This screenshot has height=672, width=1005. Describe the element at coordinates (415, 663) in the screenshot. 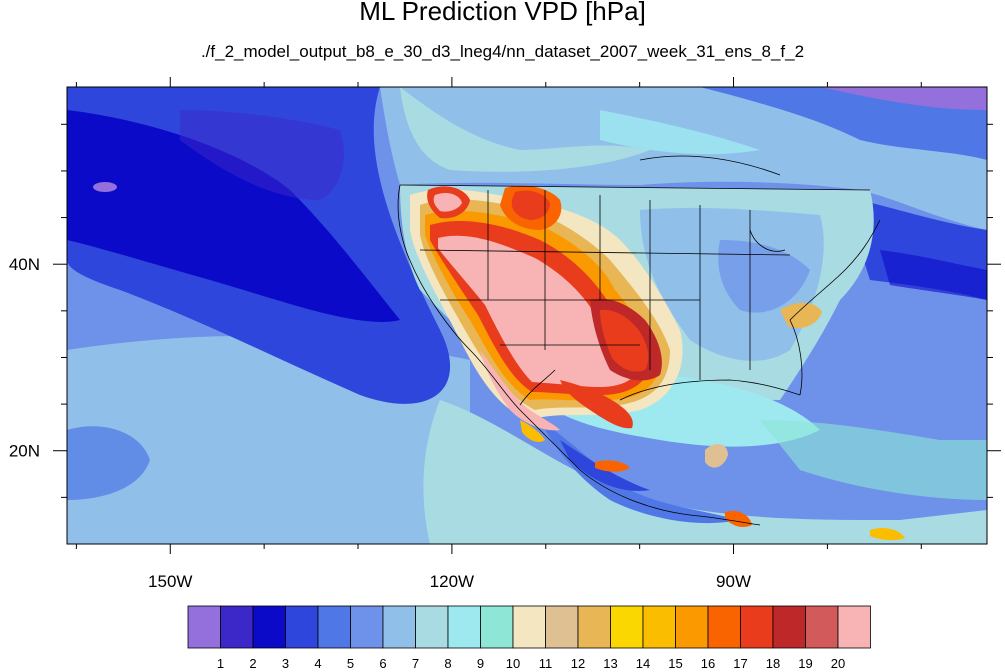

I see `colorbar-label: 7` at that location.